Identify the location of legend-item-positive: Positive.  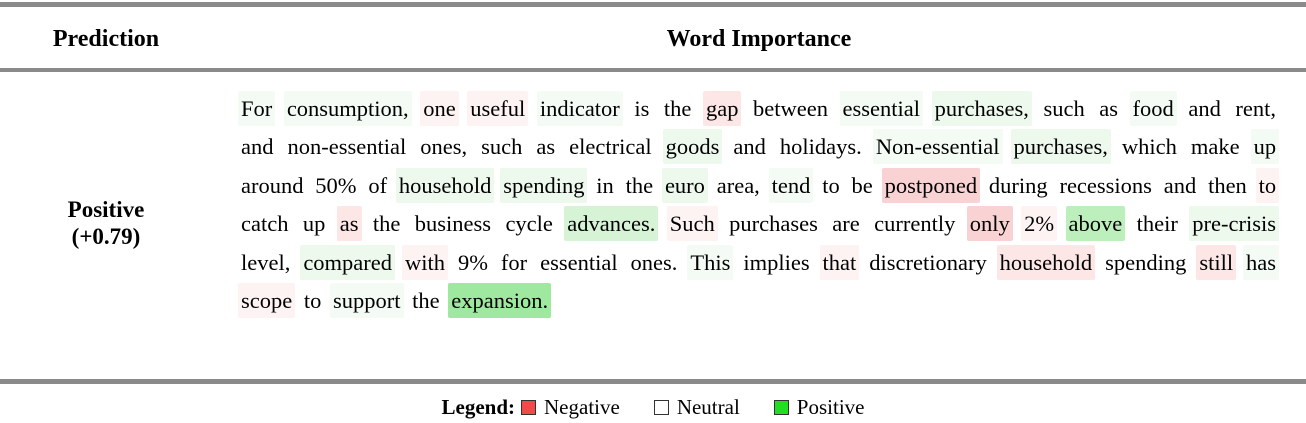
(819, 407).